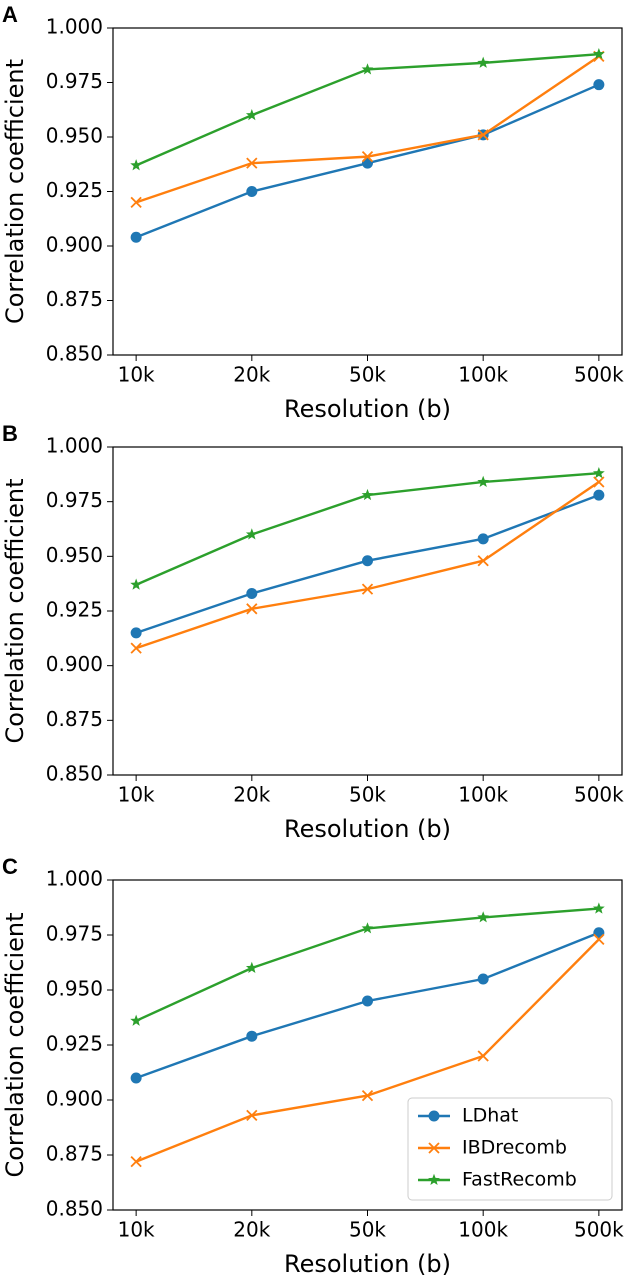  What do you see at coordinates (10, 866) in the screenshot?
I see `panel-label: C` at bounding box center [10, 866].